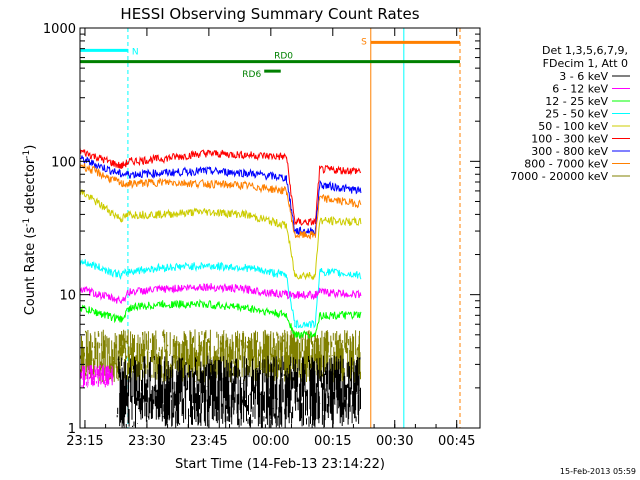  Describe the element at coordinates (598, 471) in the screenshot. I see `timestamp: 15-Feb-2013 05:59` at that location.